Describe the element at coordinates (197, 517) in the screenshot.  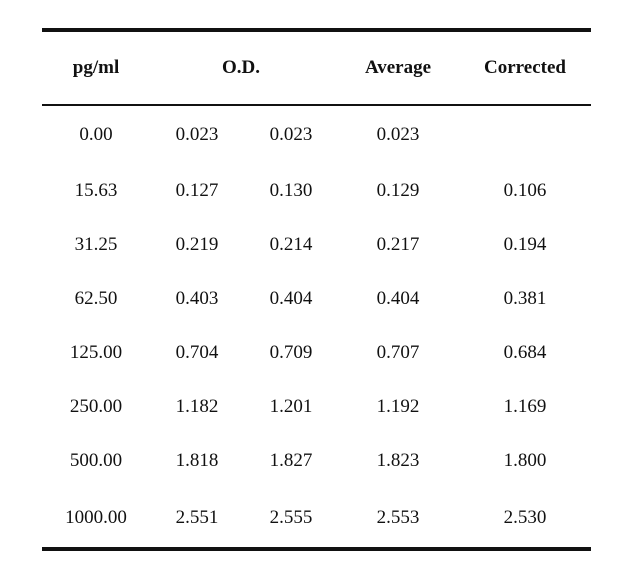
I see `cell-od1: 2.551` at that location.